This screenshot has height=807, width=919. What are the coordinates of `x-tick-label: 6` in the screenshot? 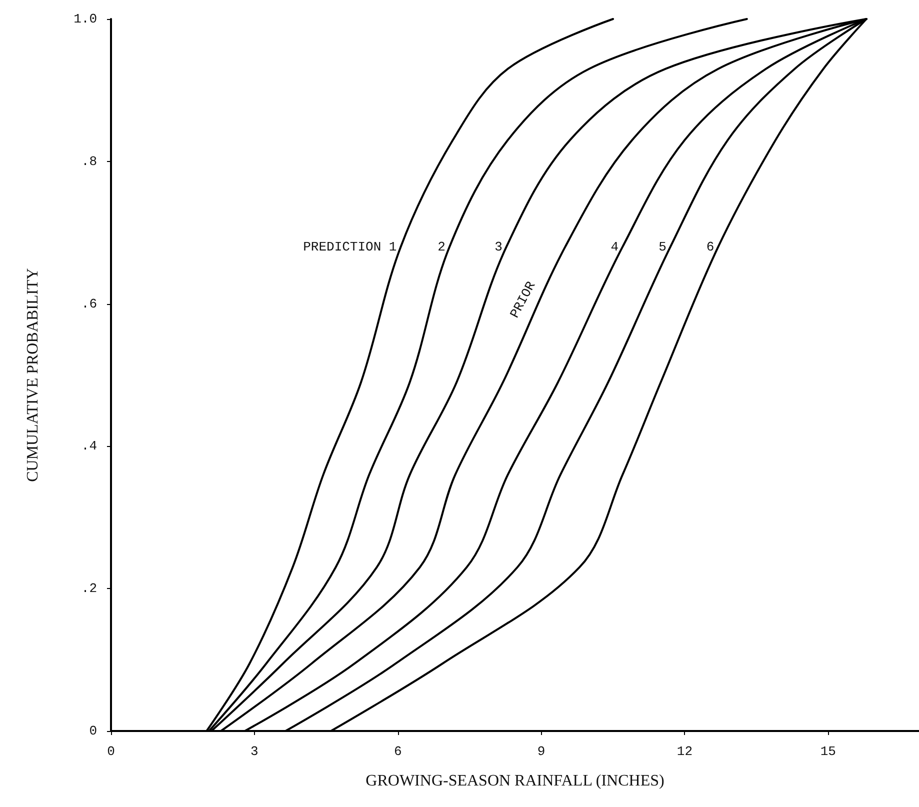 It's located at (398, 751).